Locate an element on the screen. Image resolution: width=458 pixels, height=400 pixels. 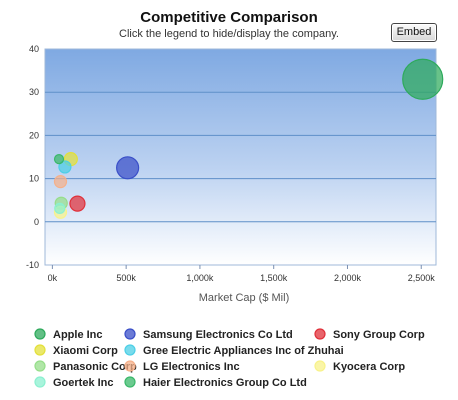
y-tick-label: 40 is located at coordinates (34, 49).